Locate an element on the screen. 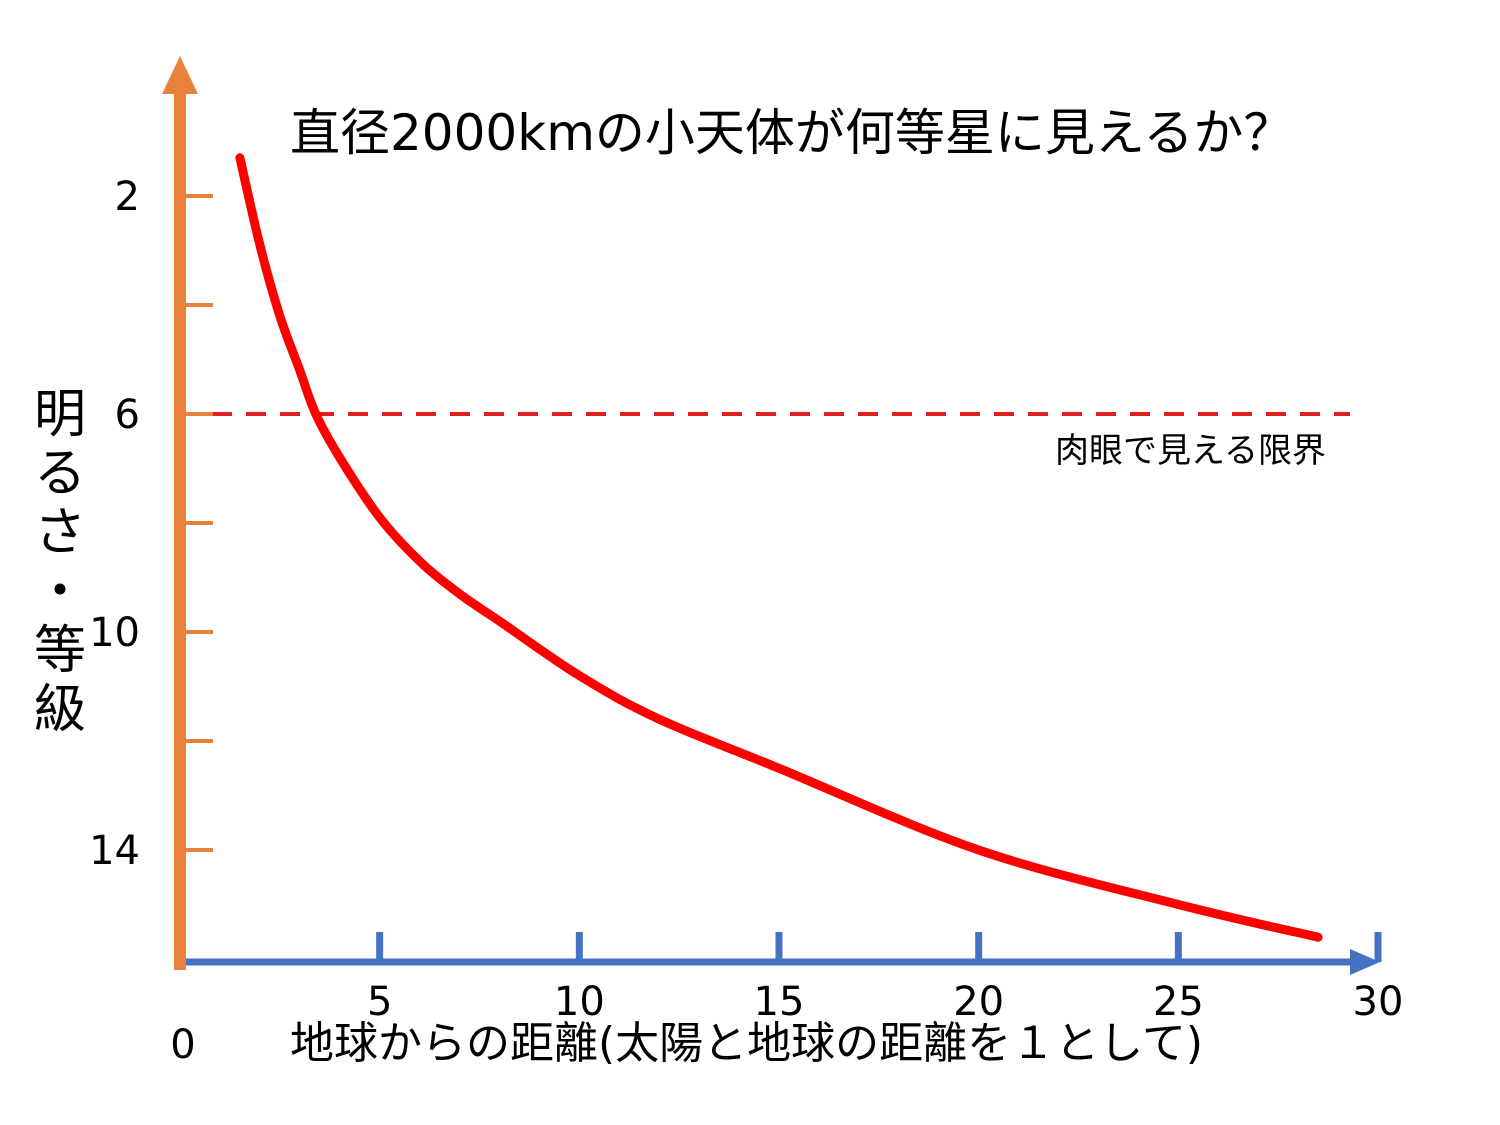  y-axis-label-char: さ is located at coordinates (60, 533).